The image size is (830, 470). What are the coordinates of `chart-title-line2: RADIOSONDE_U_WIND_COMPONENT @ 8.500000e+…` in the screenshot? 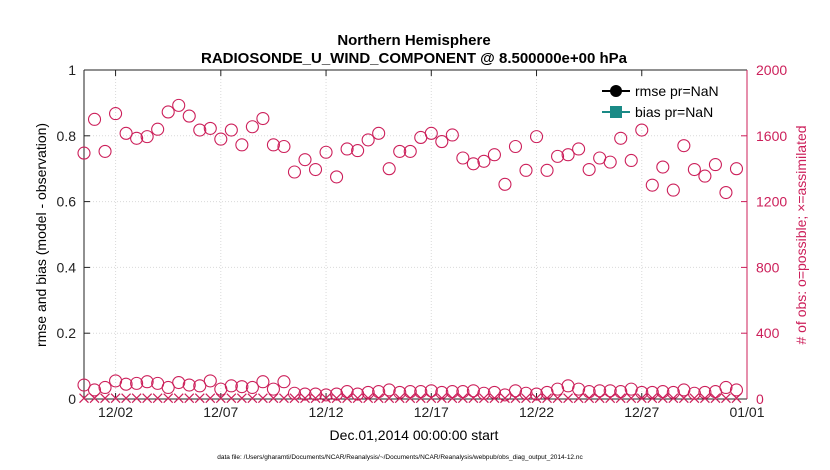 It's located at (414, 58).